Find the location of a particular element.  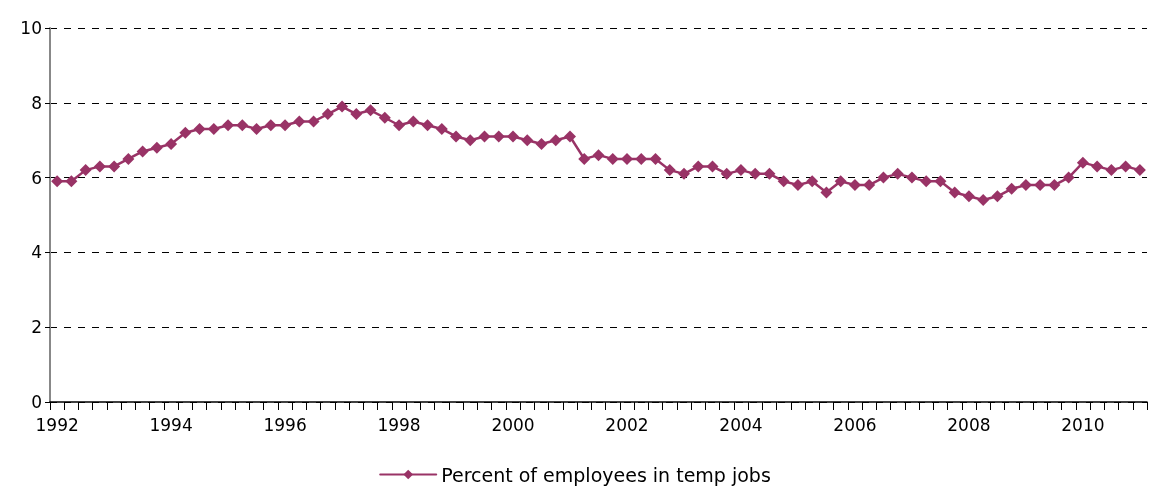

legend-label: Percent of employees in temp jobs is located at coordinates (606, 474).